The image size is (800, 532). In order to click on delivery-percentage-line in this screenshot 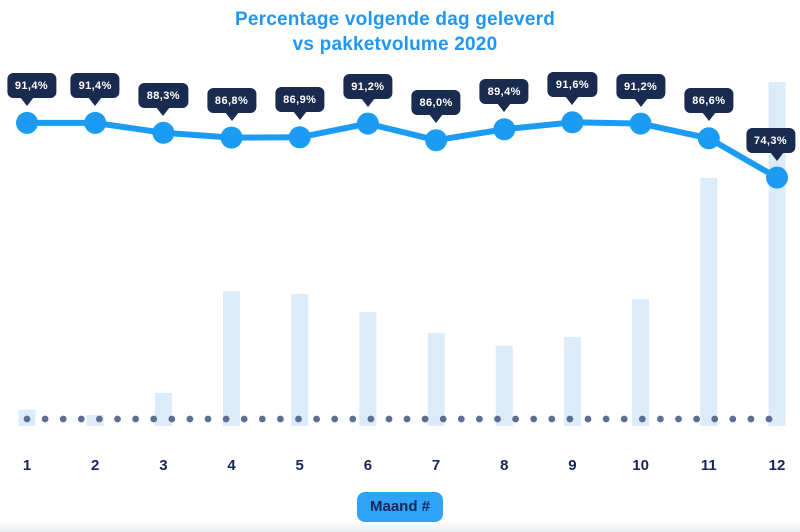, I will do `click(402, 150)`.